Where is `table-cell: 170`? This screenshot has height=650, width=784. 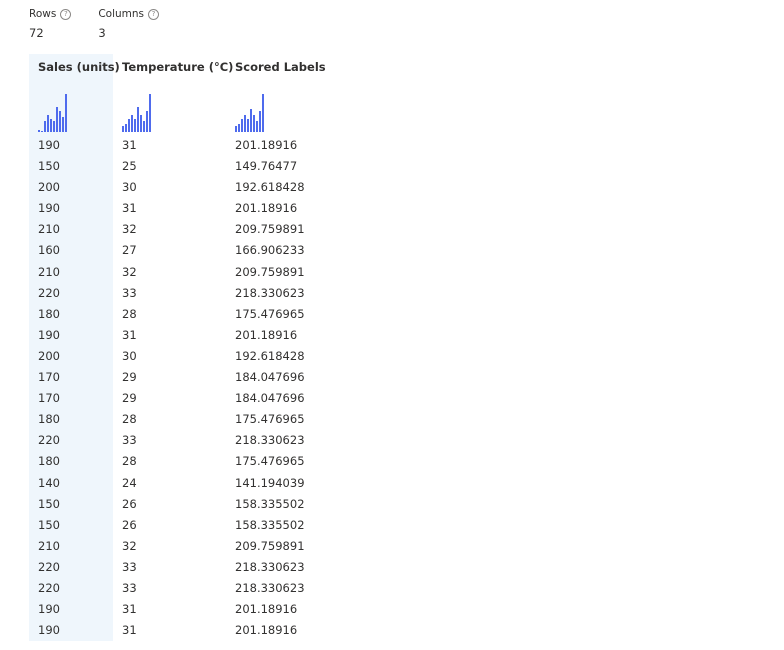 table-cell: 170 is located at coordinates (49, 377).